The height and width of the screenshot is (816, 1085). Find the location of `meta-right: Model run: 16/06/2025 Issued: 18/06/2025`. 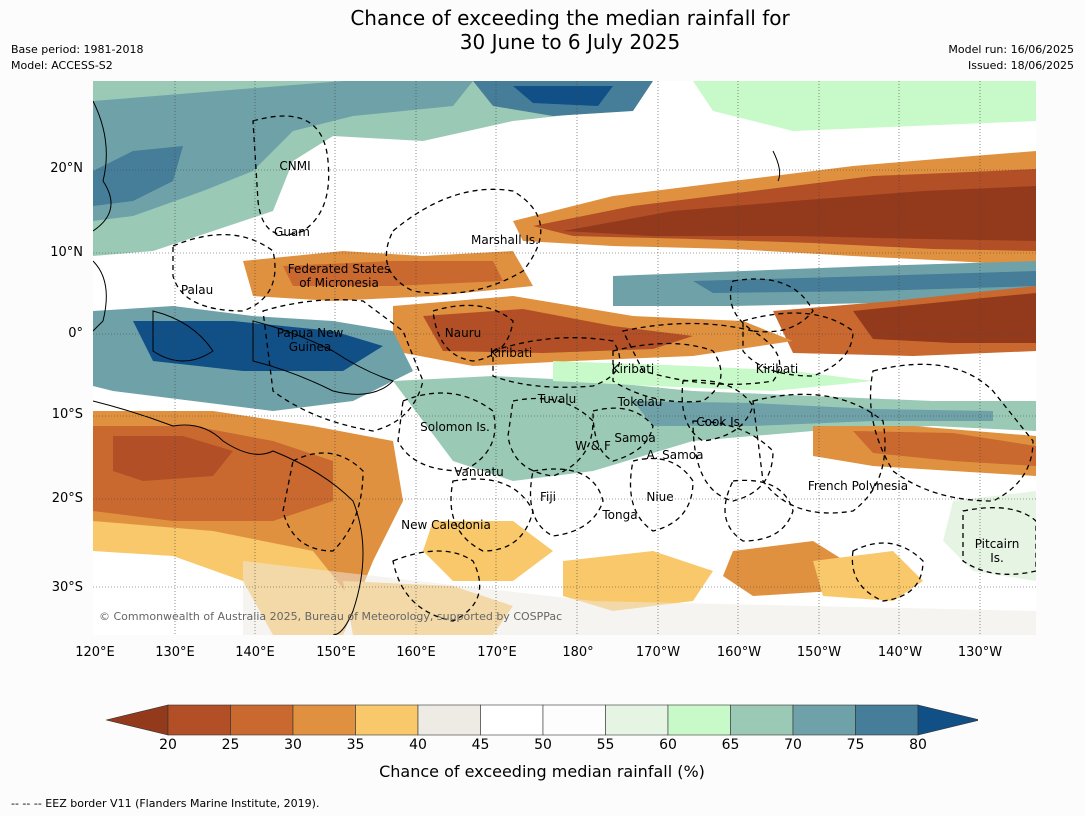

meta-right: Model run: 16/06/2025 Issued: 18/06/2025 is located at coordinates (1011, 58).